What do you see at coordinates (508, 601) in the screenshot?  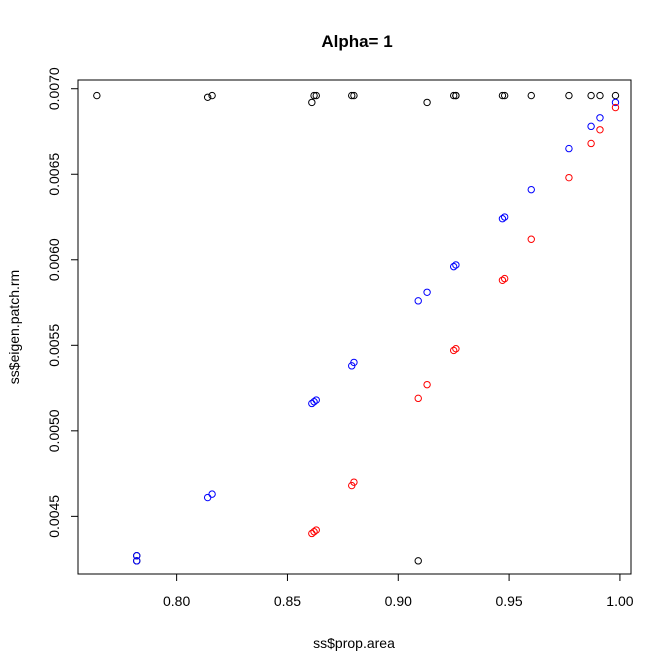 I see `x-tick-label: 0.95` at bounding box center [508, 601].